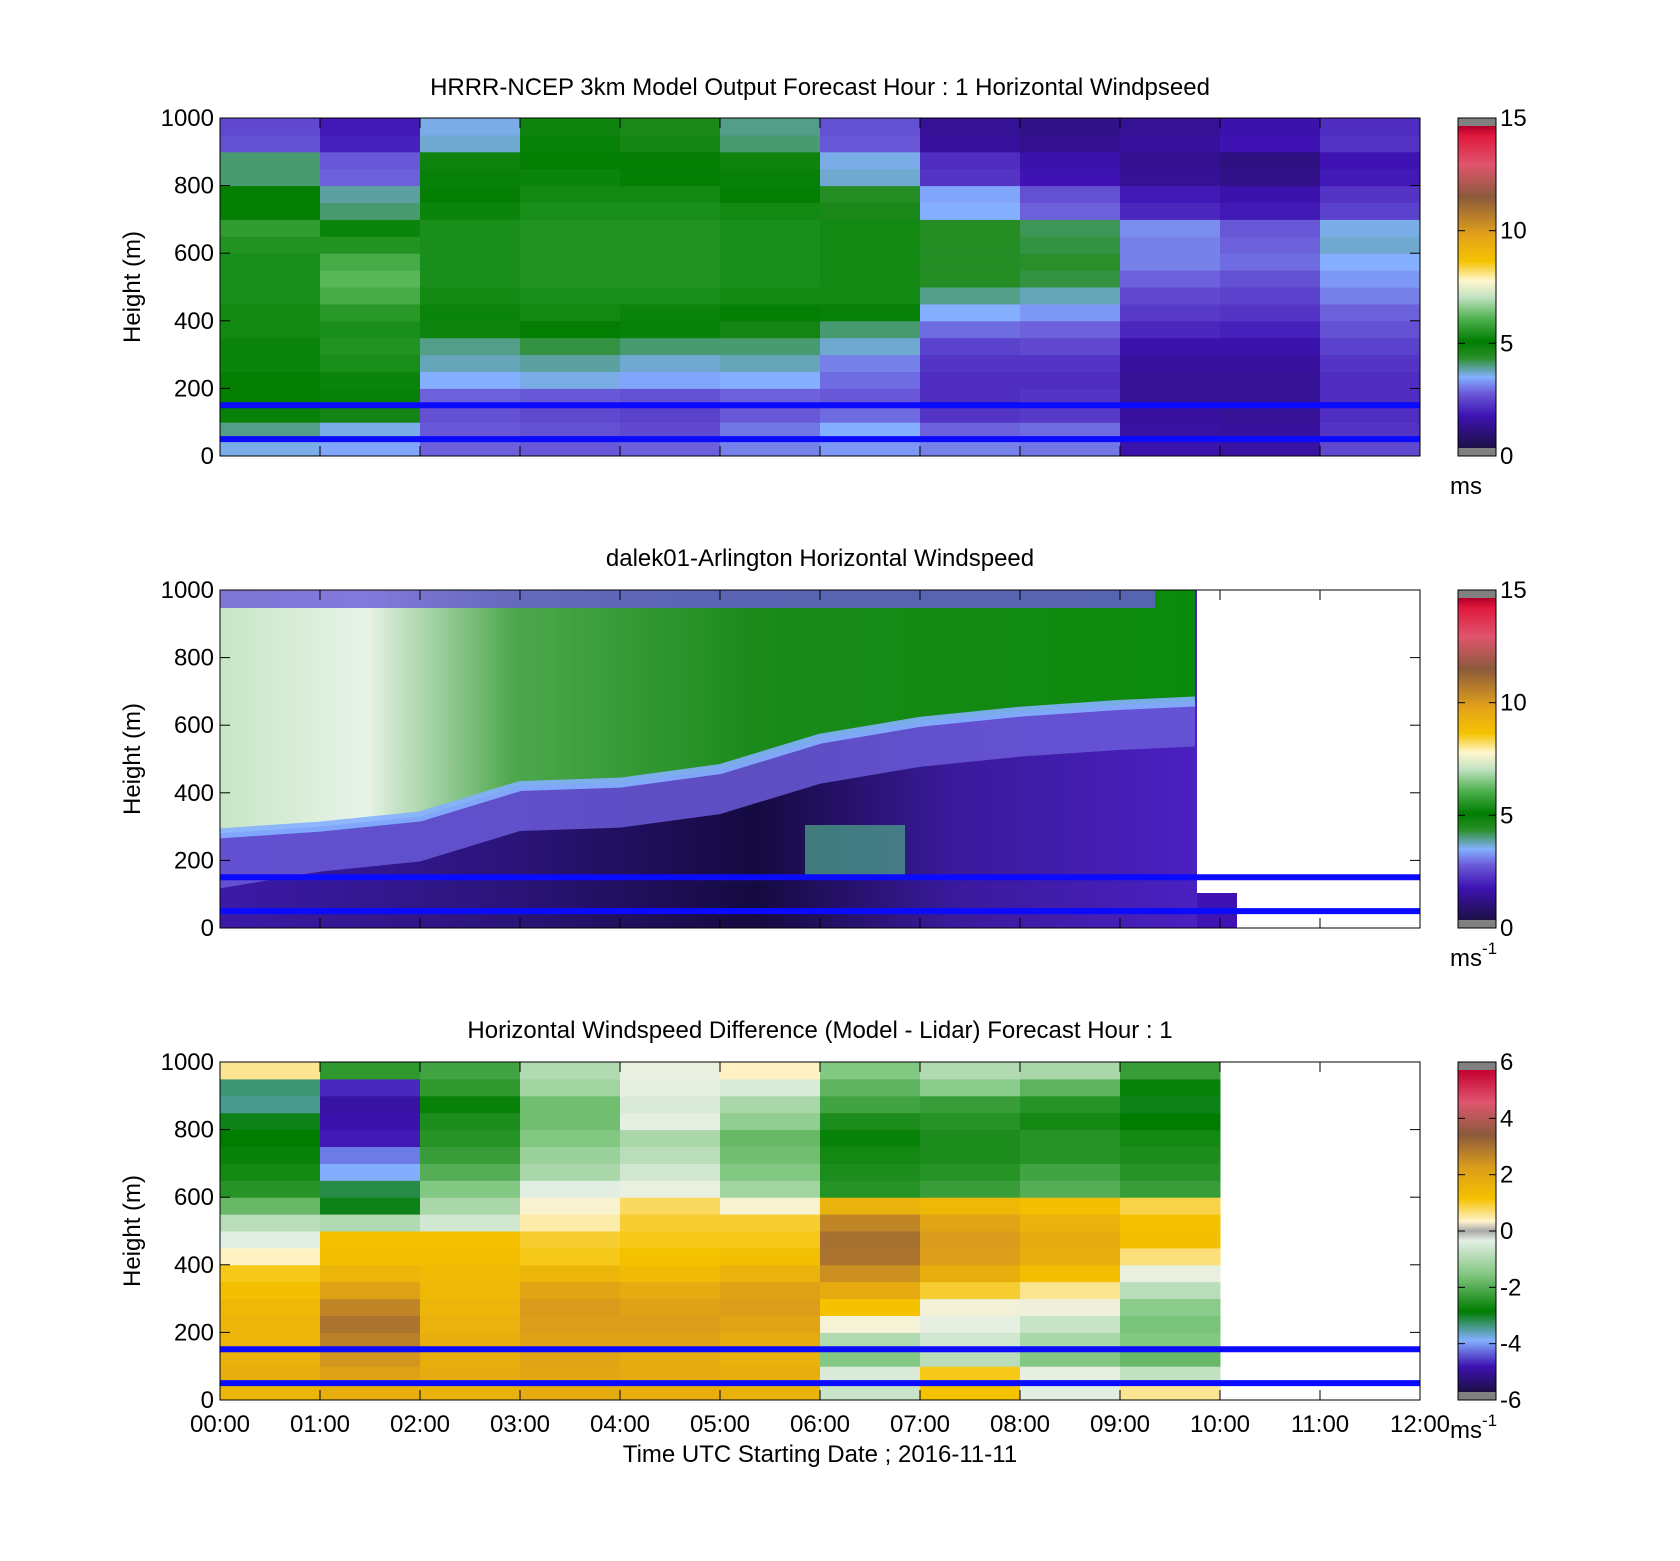  I want to click on model-reference-lines, so click(820, 422).